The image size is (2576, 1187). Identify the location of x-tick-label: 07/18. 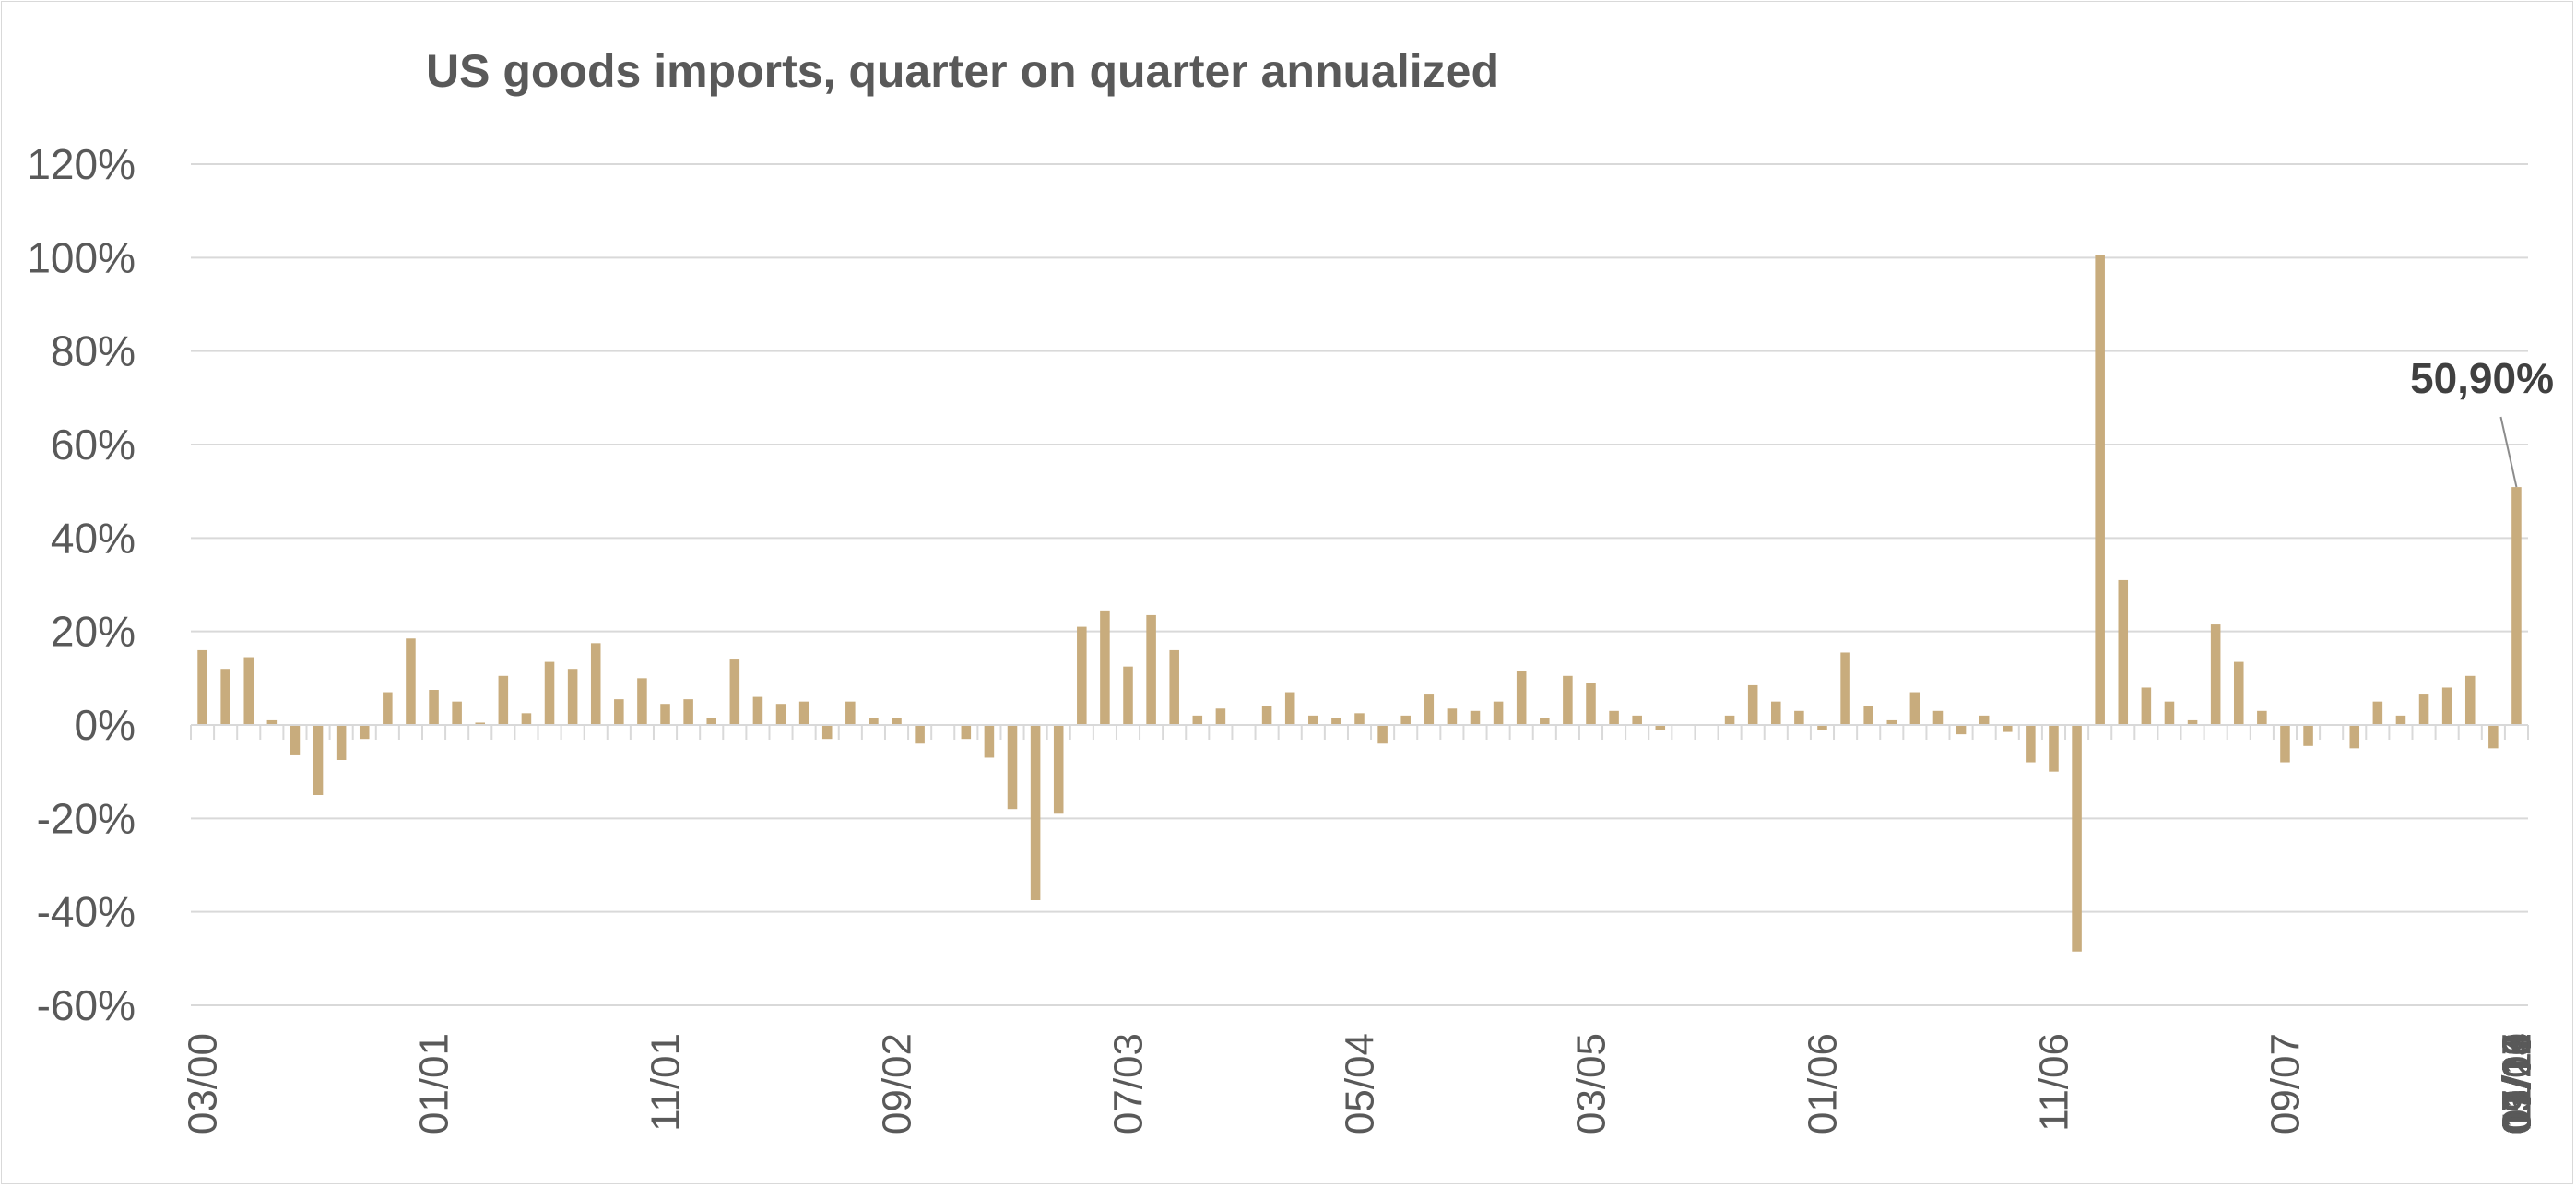
(2516, 1083).